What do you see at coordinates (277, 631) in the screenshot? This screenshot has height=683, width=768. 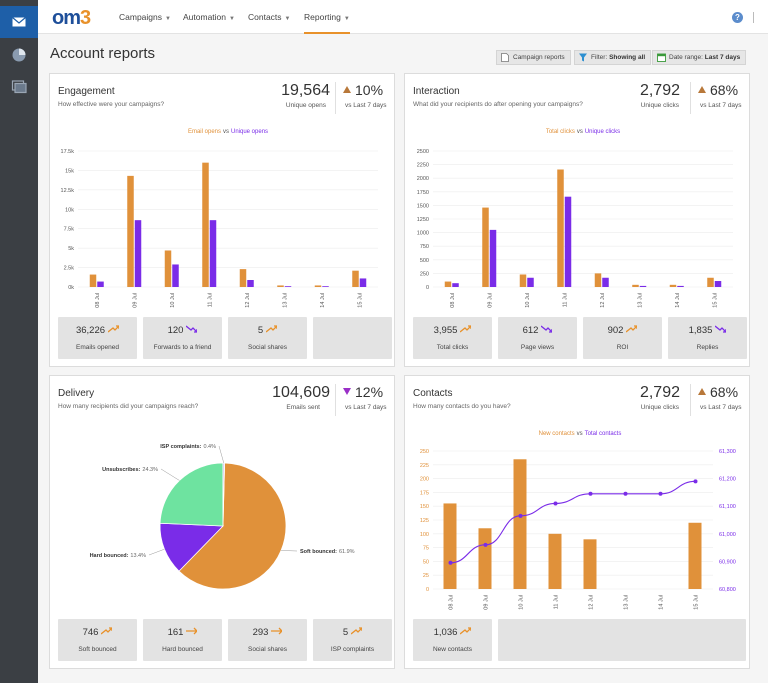 I see `trend-flat-icon` at bounding box center [277, 631].